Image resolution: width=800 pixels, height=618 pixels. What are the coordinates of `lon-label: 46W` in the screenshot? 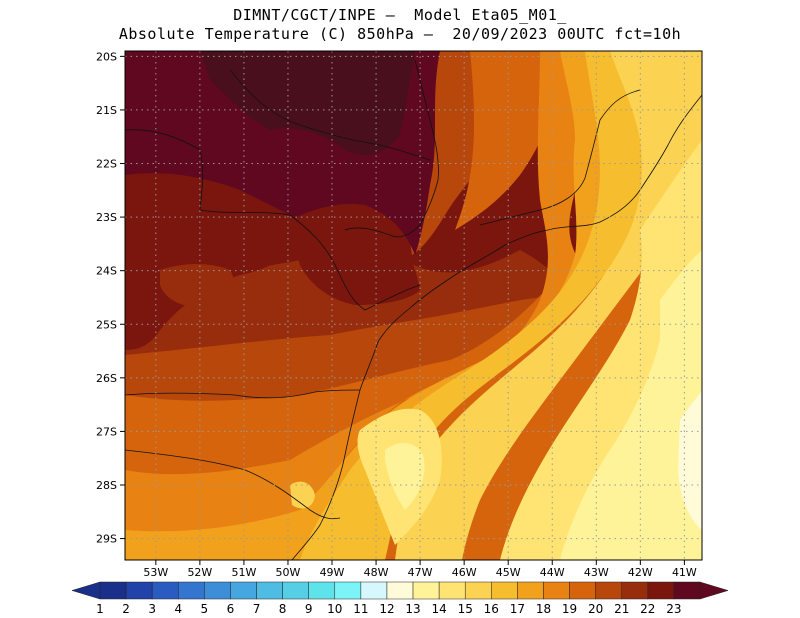 It's located at (464, 572).